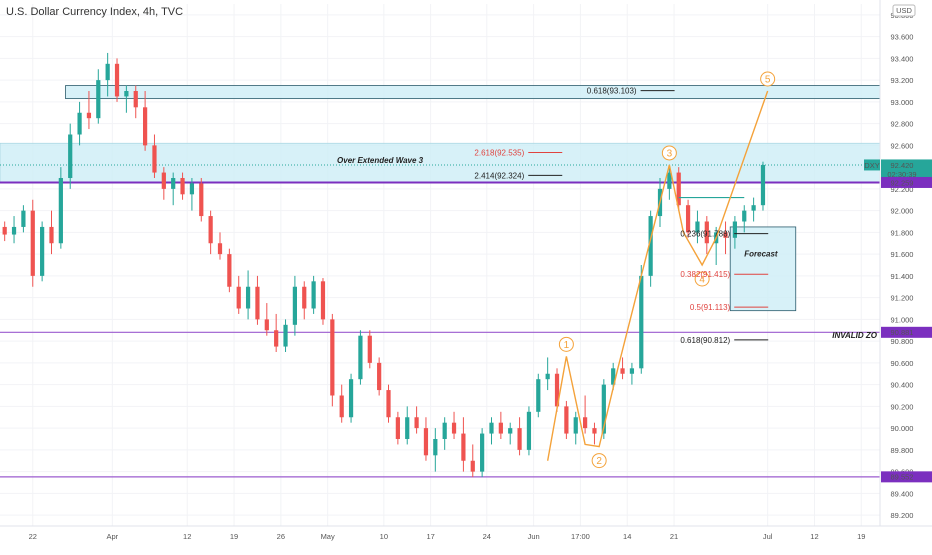  Describe the element at coordinates (906, 182) in the screenshot. I see `price-badge: 92.259` at that location.